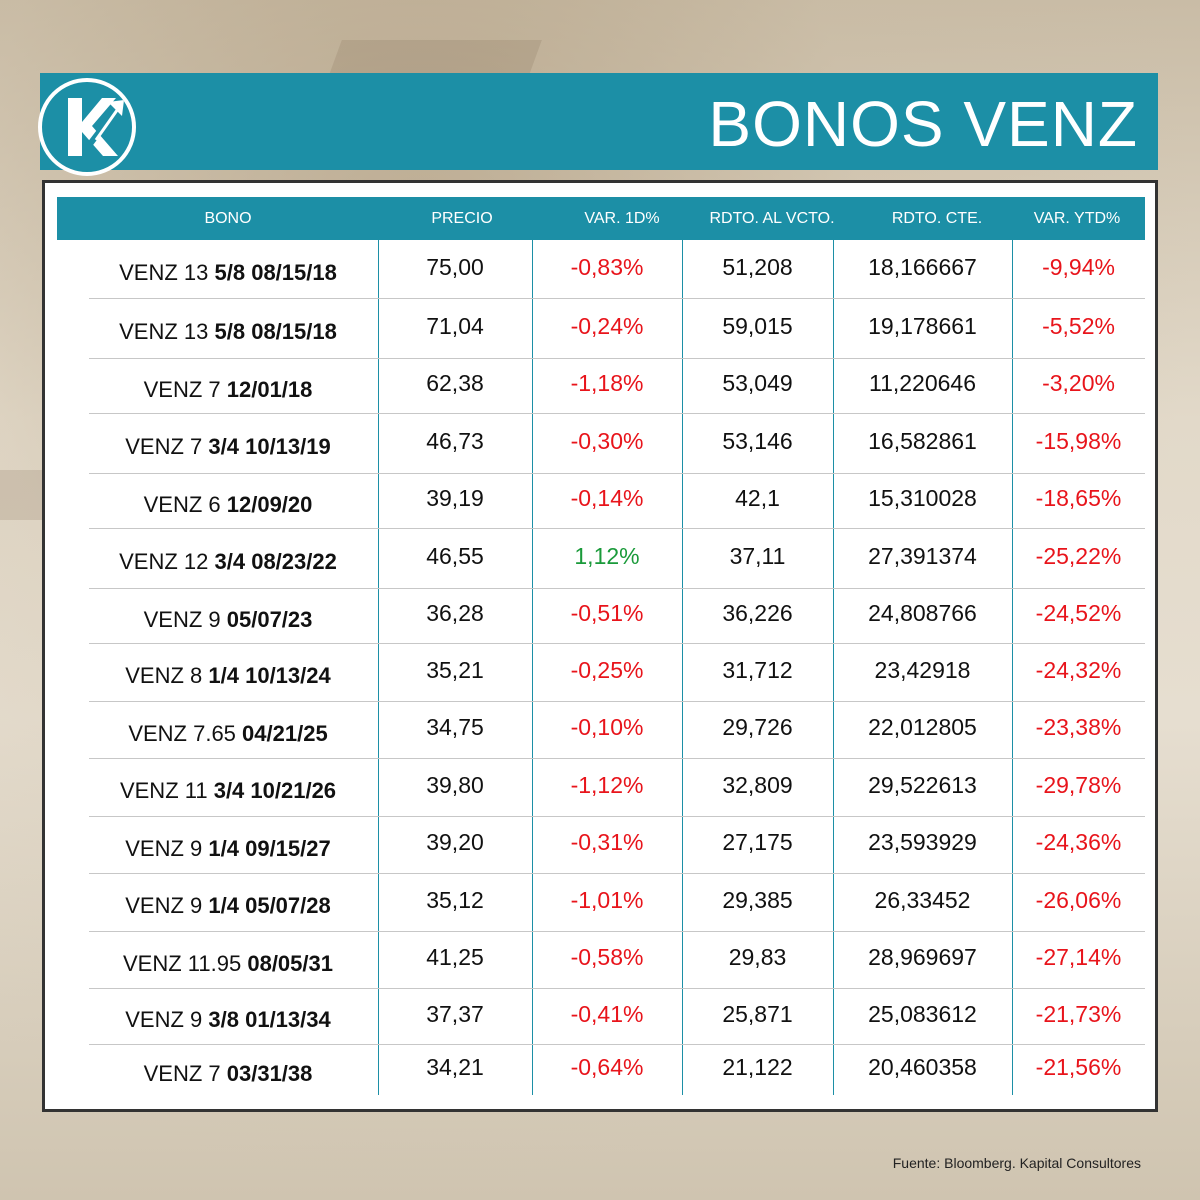 The height and width of the screenshot is (1200, 1200). What do you see at coordinates (922, 1014) in the screenshot?
I see `cell-rdto-cte: 25,083612` at bounding box center [922, 1014].